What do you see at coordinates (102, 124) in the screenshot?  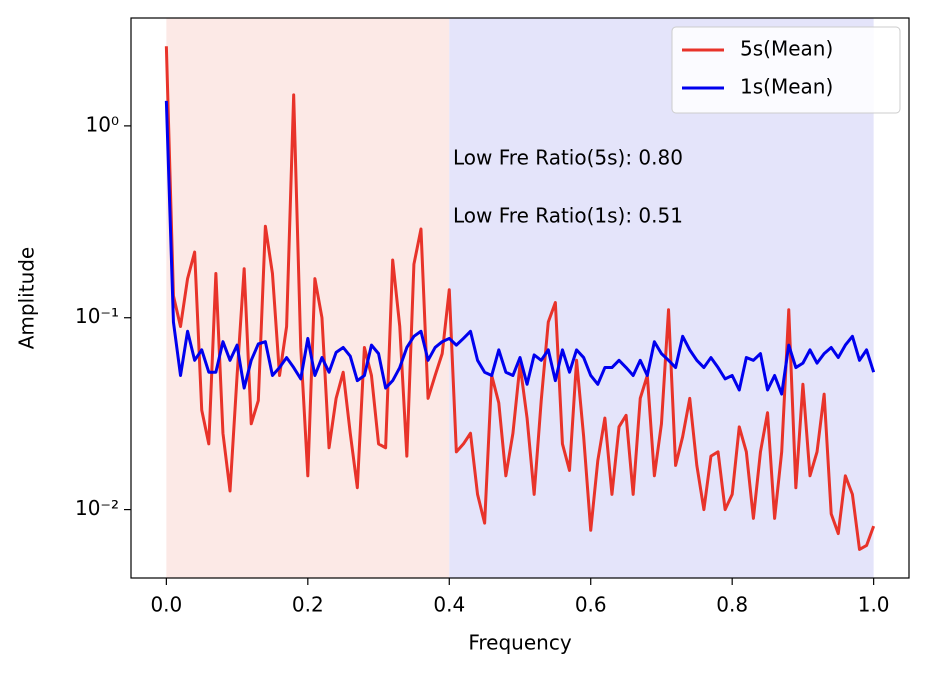 I see `y-tick-label: 10⁰` at bounding box center [102, 124].